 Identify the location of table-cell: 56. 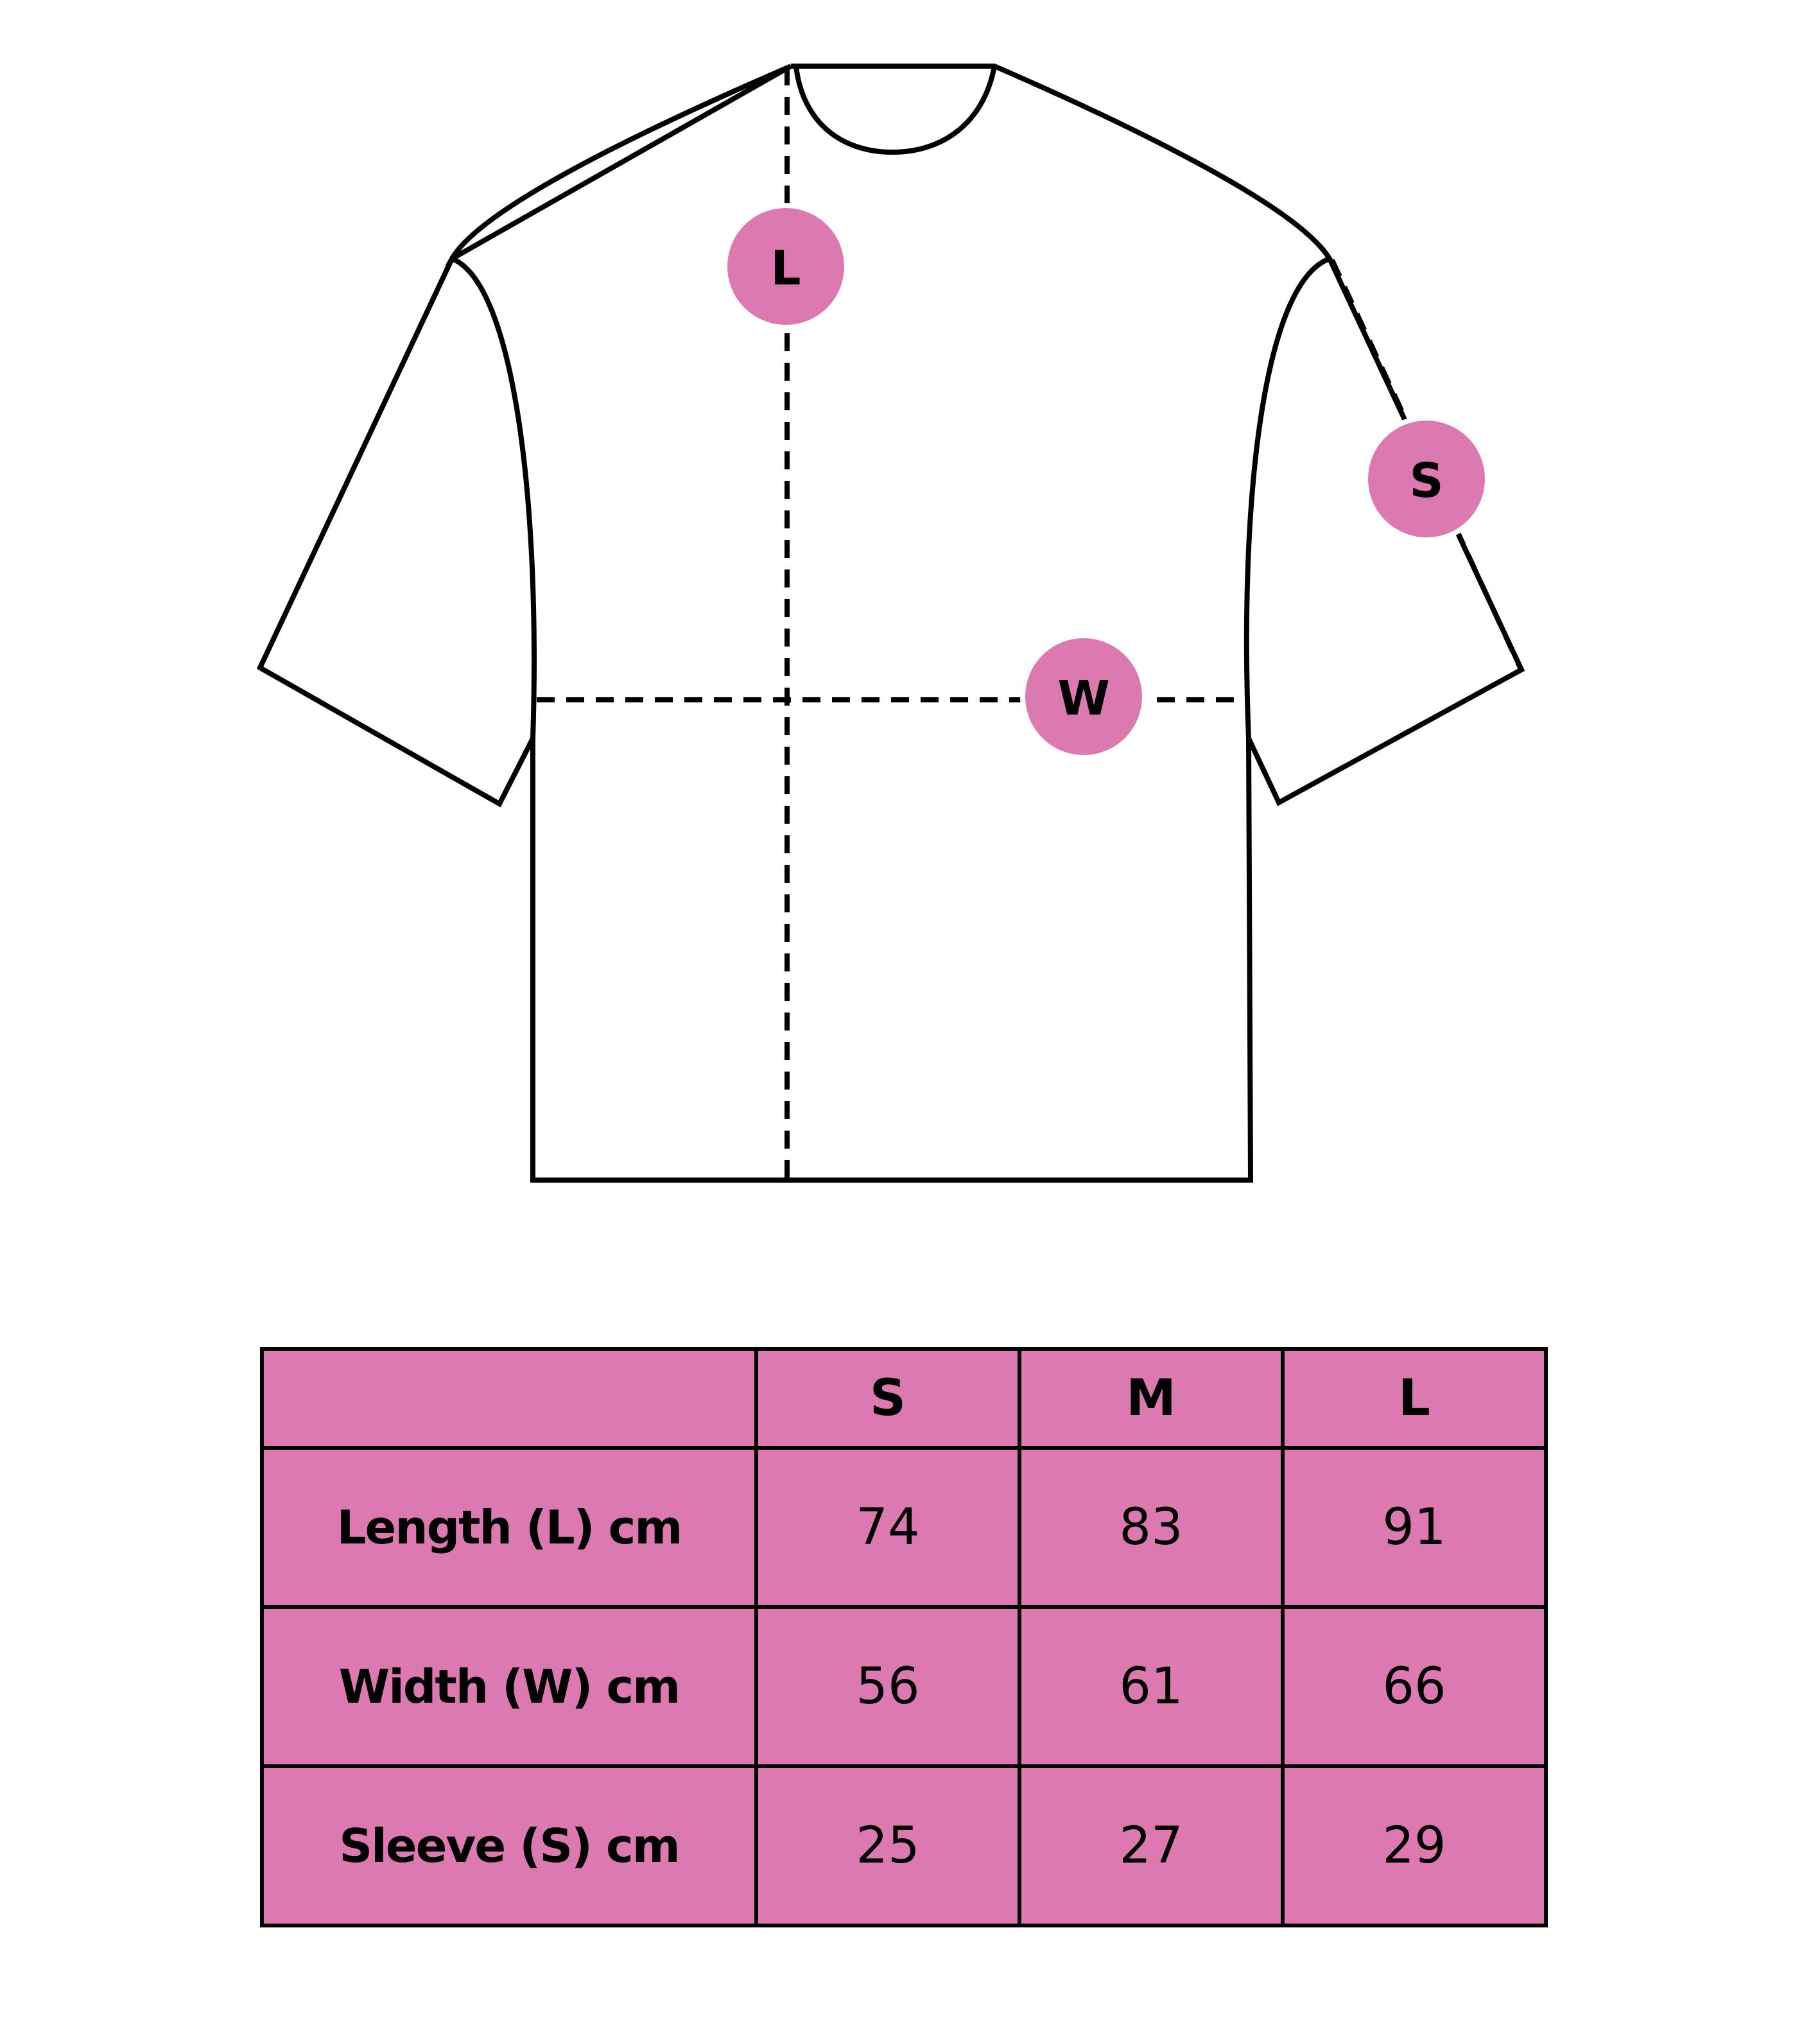
(887, 1687).